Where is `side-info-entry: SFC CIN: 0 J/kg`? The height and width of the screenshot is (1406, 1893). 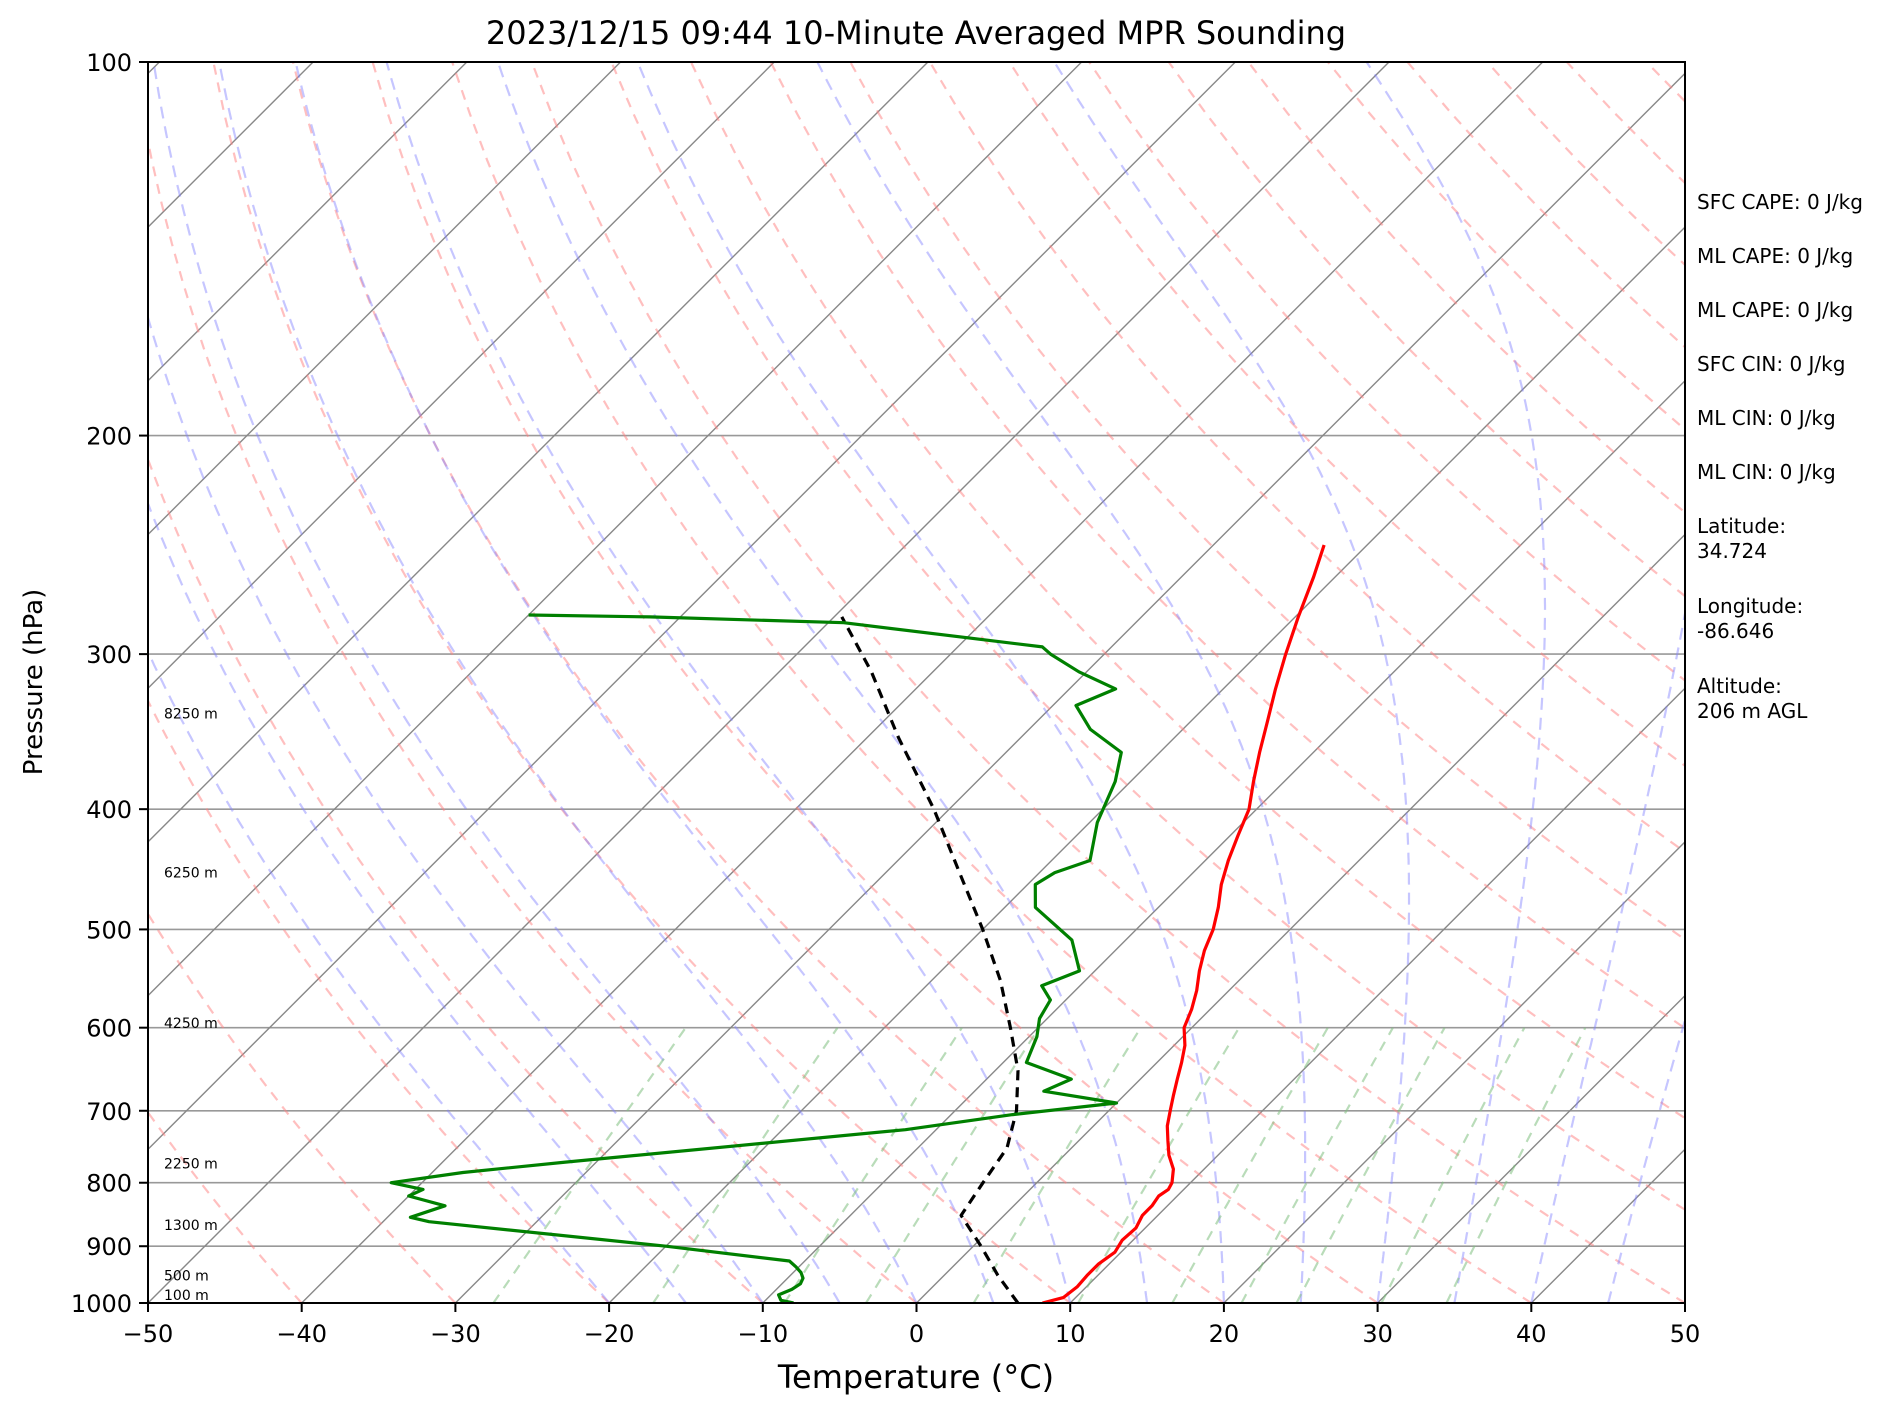
side-info-entry: SFC CIN: 0 J/kg is located at coordinates (1771, 364).